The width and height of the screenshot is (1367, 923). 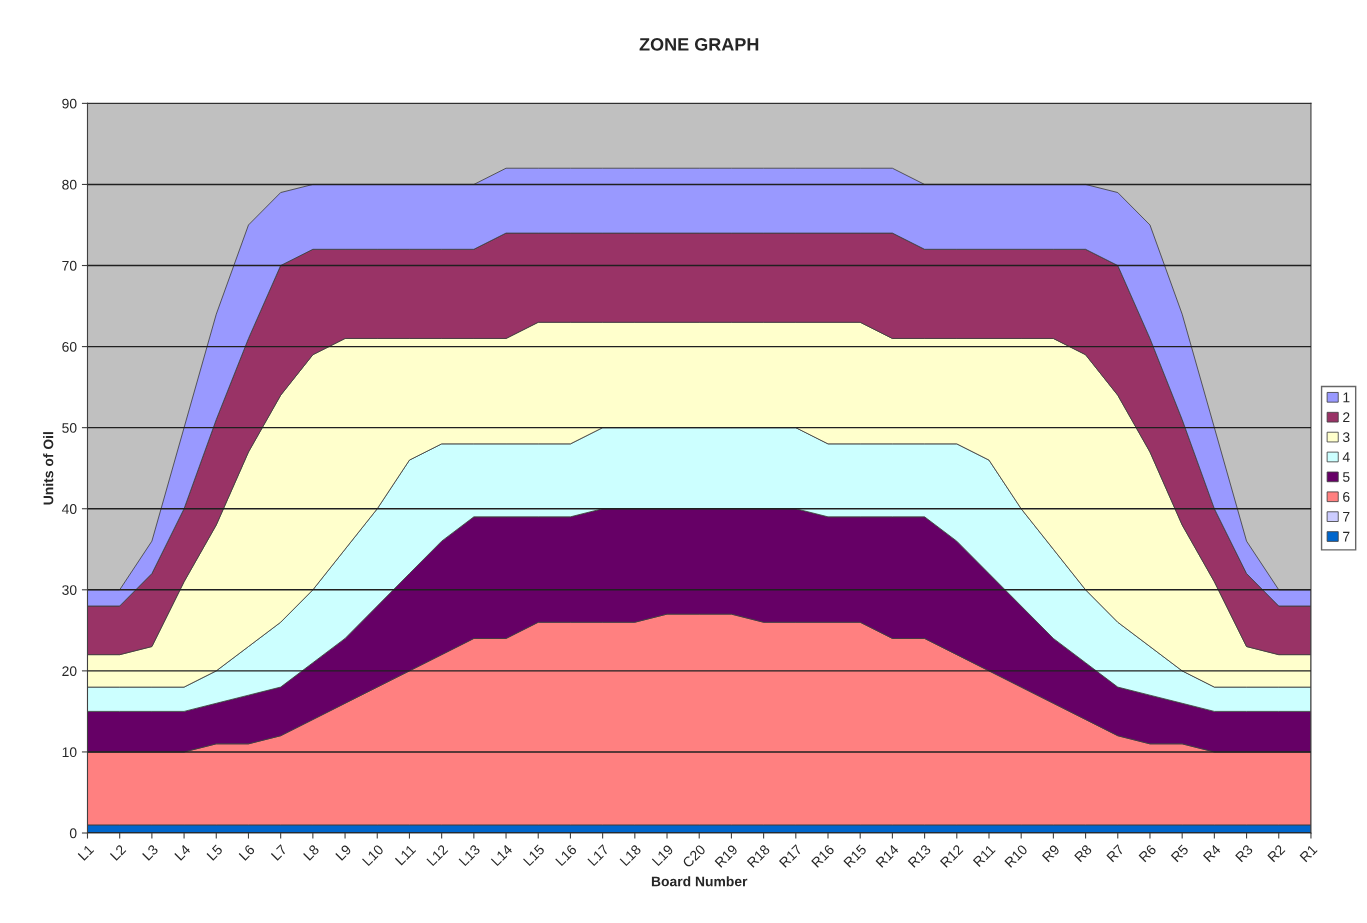 I want to click on x-tick-label: L16, so click(x=566, y=855).